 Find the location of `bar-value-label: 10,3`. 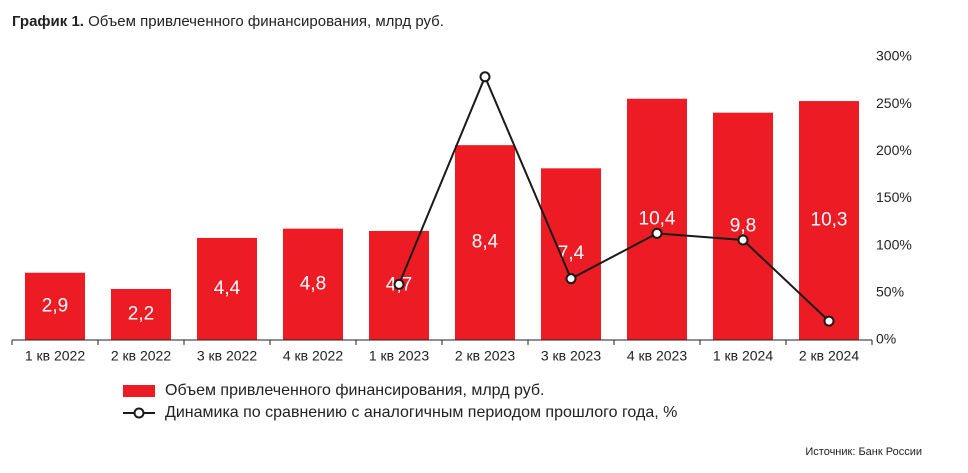

bar-value-label: 10,3 is located at coordinates (829, 220).